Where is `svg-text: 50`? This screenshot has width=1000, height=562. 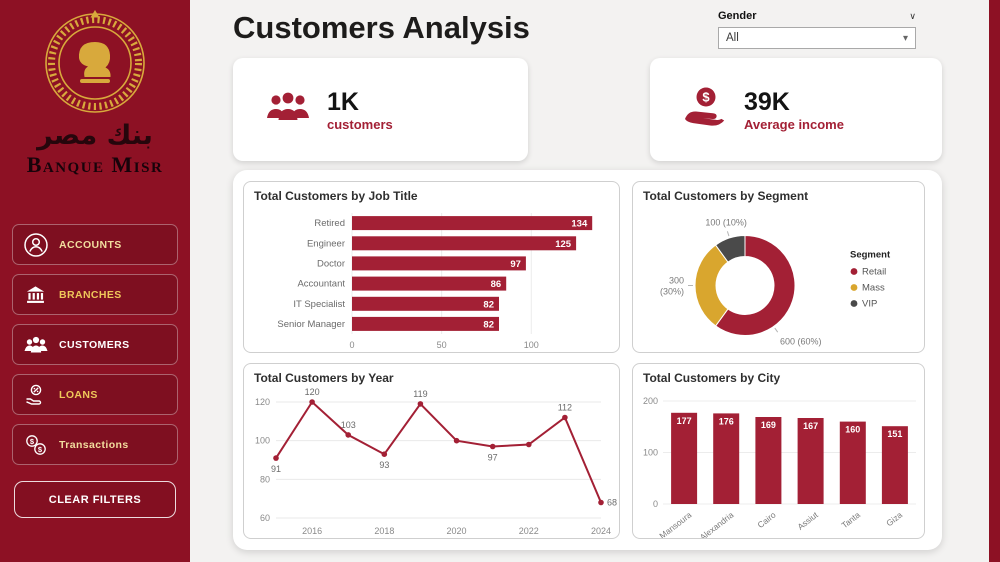
svg-text: 50 is located at coordinates (442, 345).